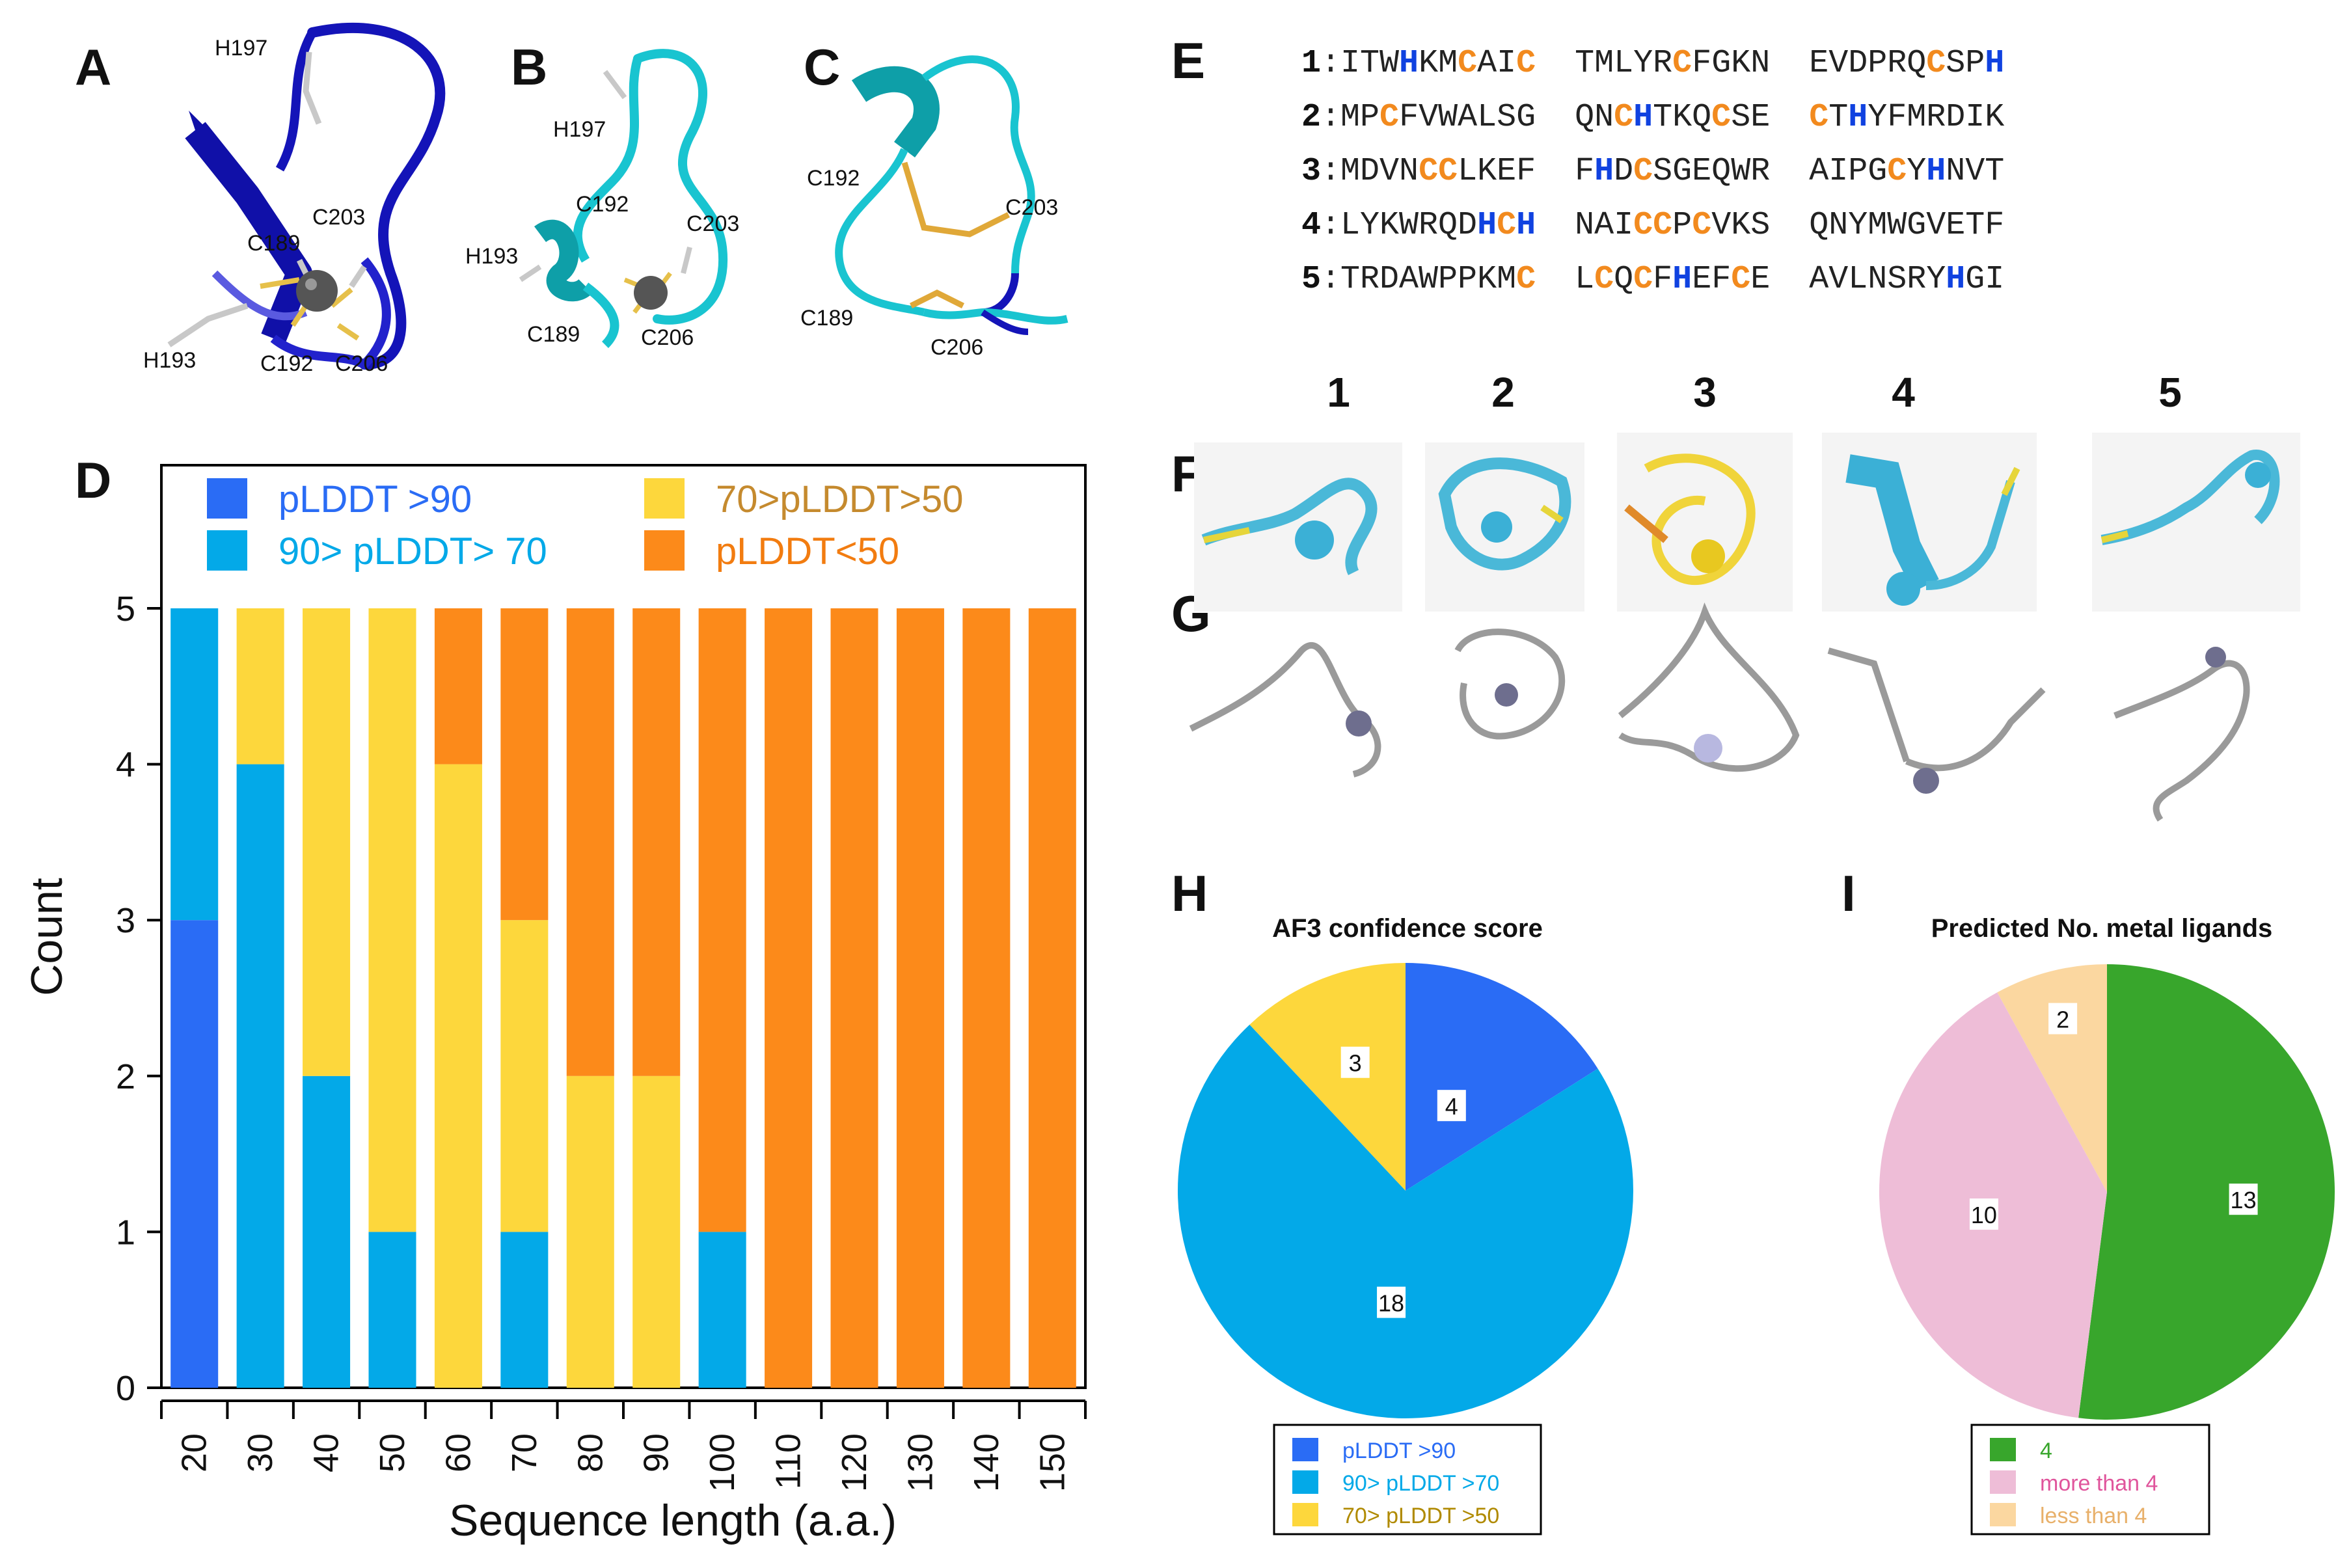 The image size is (2351, 1568). What do you see at coordinates (1311, 279) in the screenshot?
I see `sequence-id: 5` at bounding box center [1311, 279].